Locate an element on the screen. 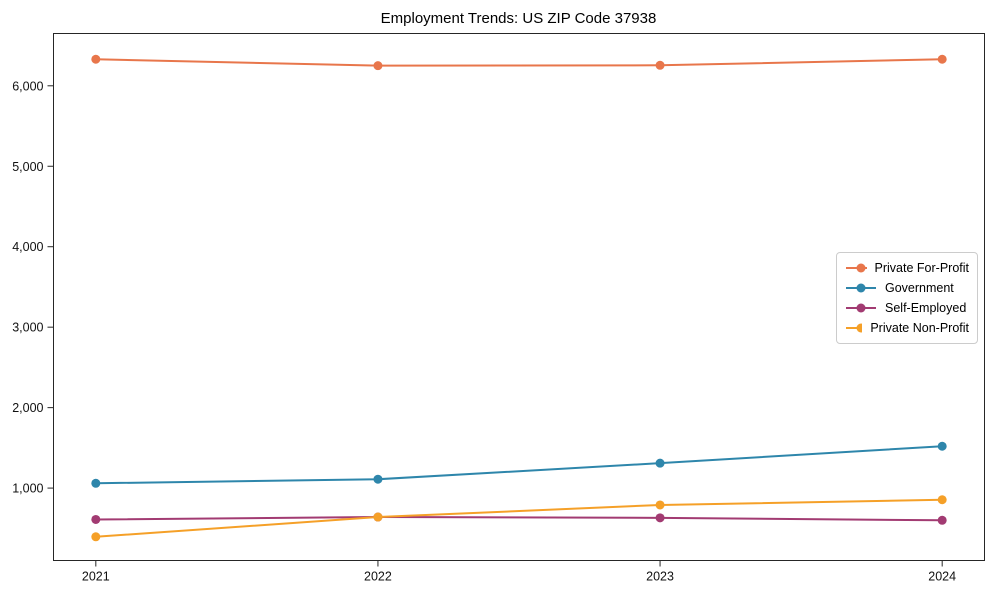 The height and width of the screenshot is (600, 1000). x-tick-label: 2022 is located at coordinates (378, 577).